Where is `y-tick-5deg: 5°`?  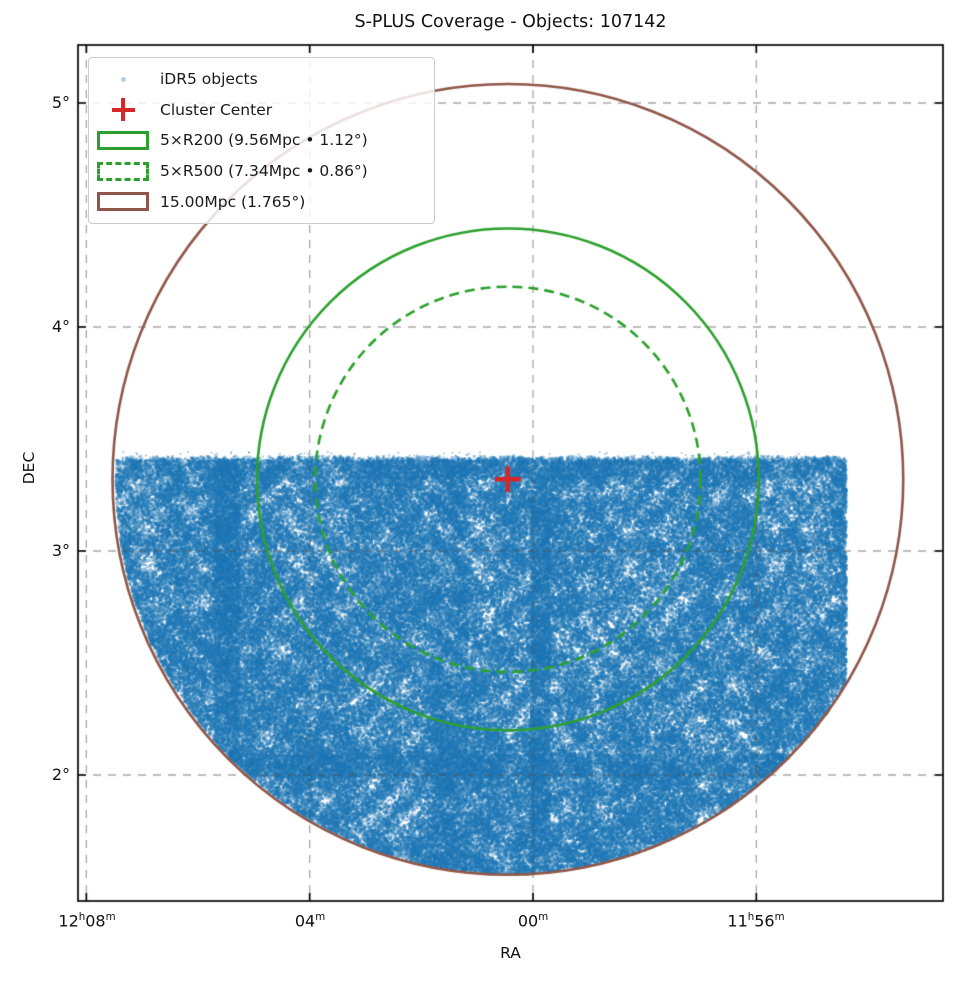 y-tick-5deg: 5° is located at coordinates (60, 102).